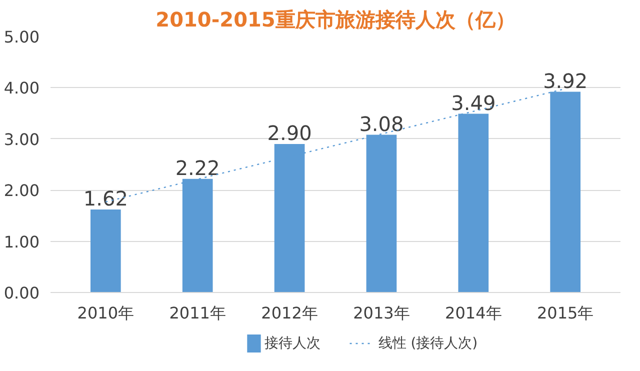  What do you see at coordinates (22, 88) in the screenshot?
I see `y-tick-label: 4.00` at bounding box center [22, 88].